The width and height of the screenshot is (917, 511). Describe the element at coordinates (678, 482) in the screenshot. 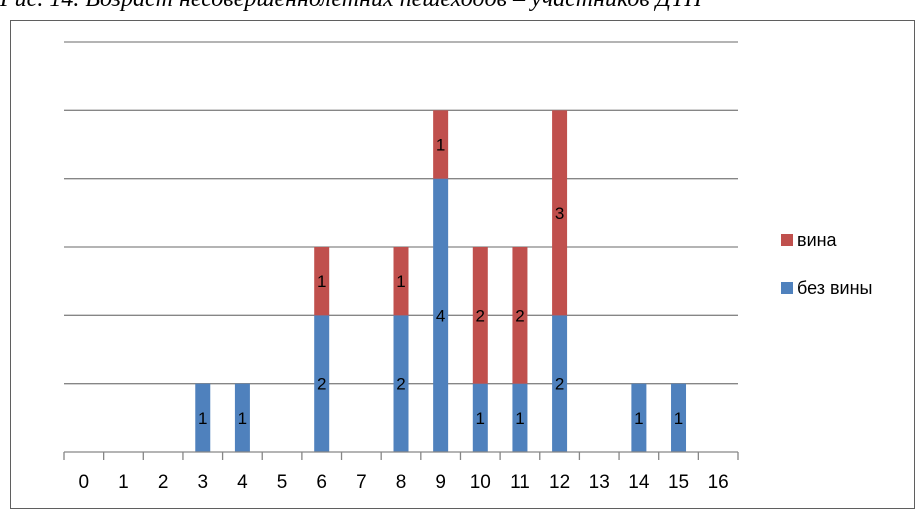

I see `x-tick-label: 15` at that location.